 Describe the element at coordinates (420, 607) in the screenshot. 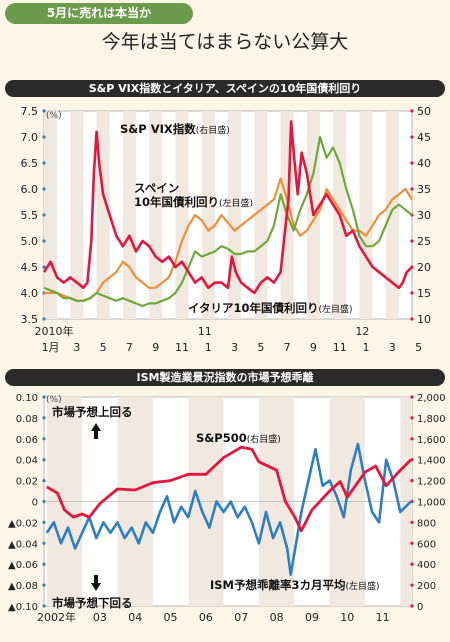

I see `right-tick-label: 0` at that location.